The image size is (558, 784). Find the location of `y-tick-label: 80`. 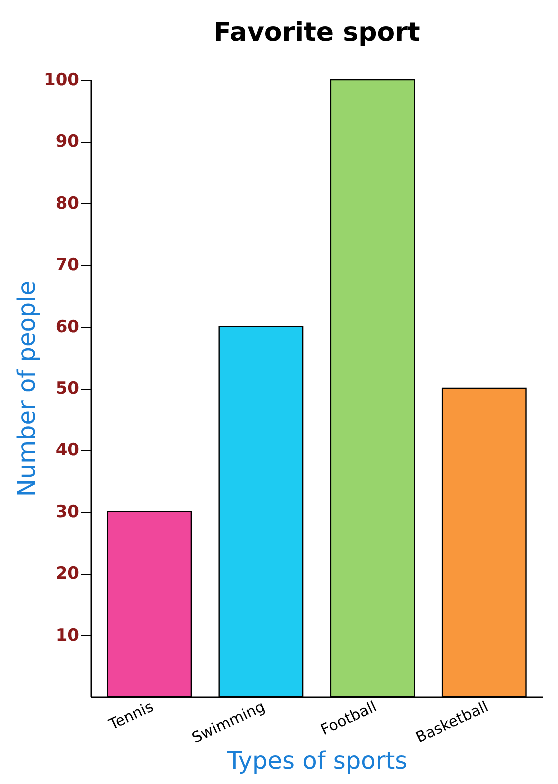

y-tick-label: 80 is located at coordinates (68, 204).